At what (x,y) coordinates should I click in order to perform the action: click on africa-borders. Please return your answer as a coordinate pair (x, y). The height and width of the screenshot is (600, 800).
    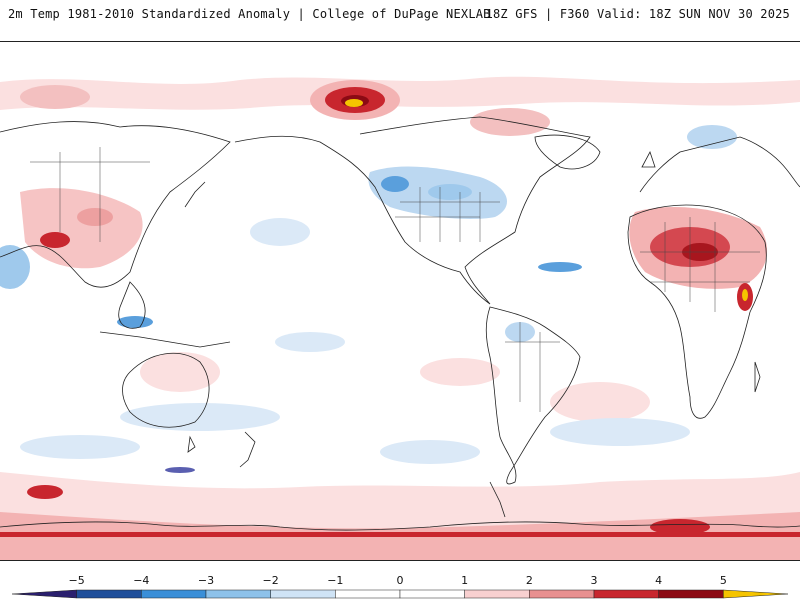
    Looking at the image, I should click on (700, 264).